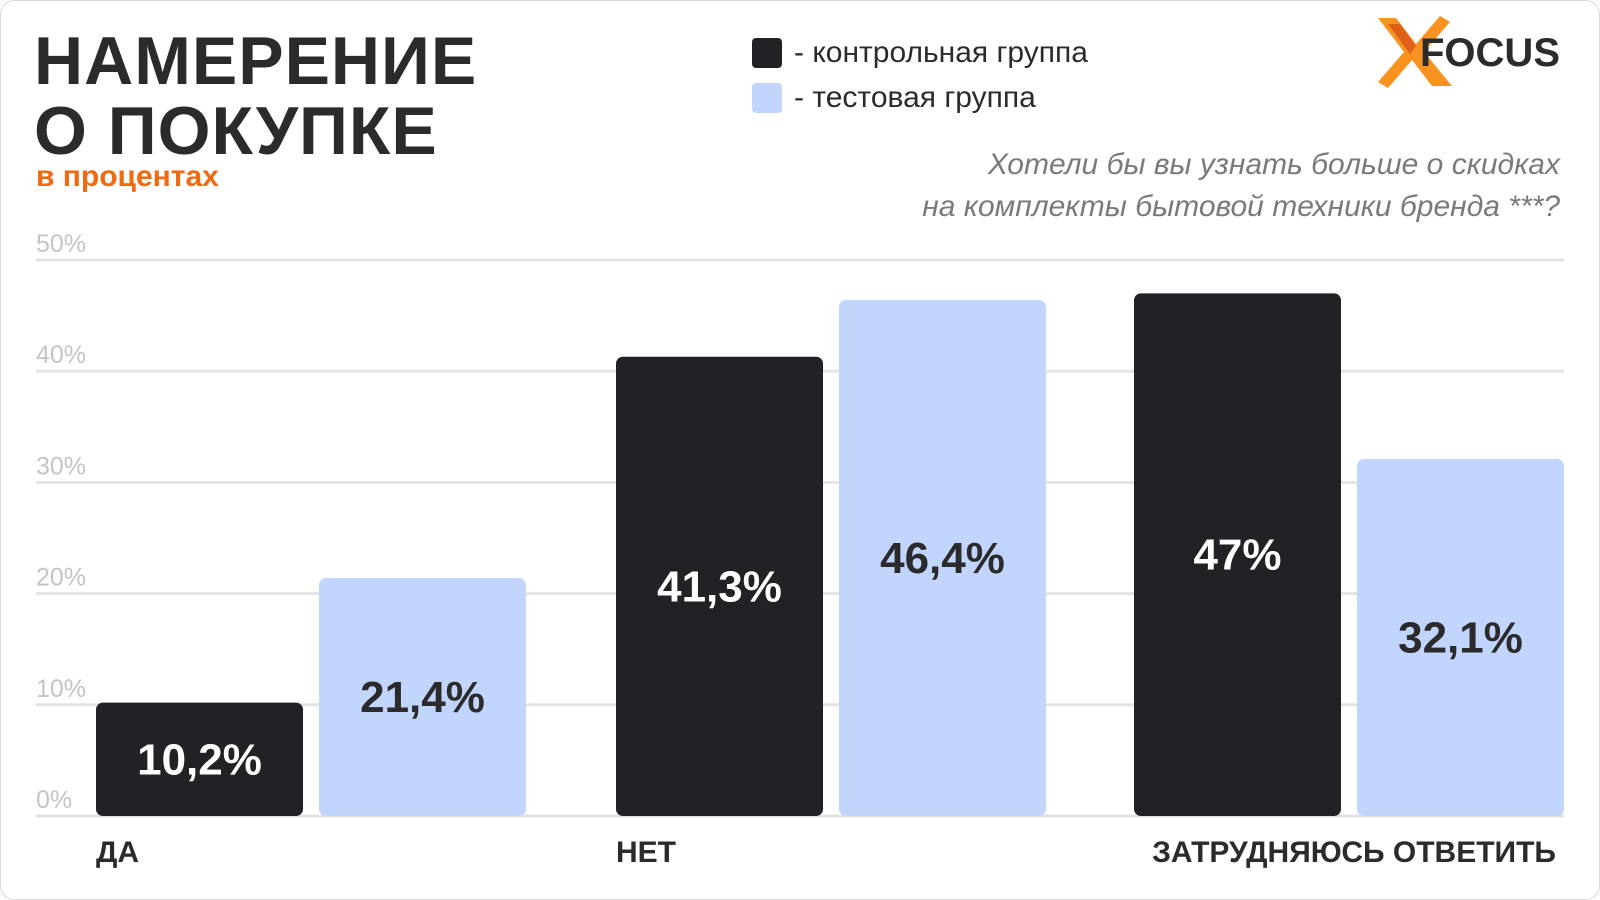 Image resolution: width=1600 pixels, height=900 pixels. I want to click on chart-title: НАМЕРЕНИЕ О ПОКУПКЕ, so click(255, 96).